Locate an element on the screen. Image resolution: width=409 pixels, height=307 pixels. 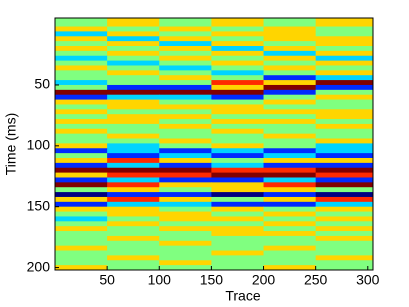
x-tick-label: 100 is located at coordinates (160, 280).